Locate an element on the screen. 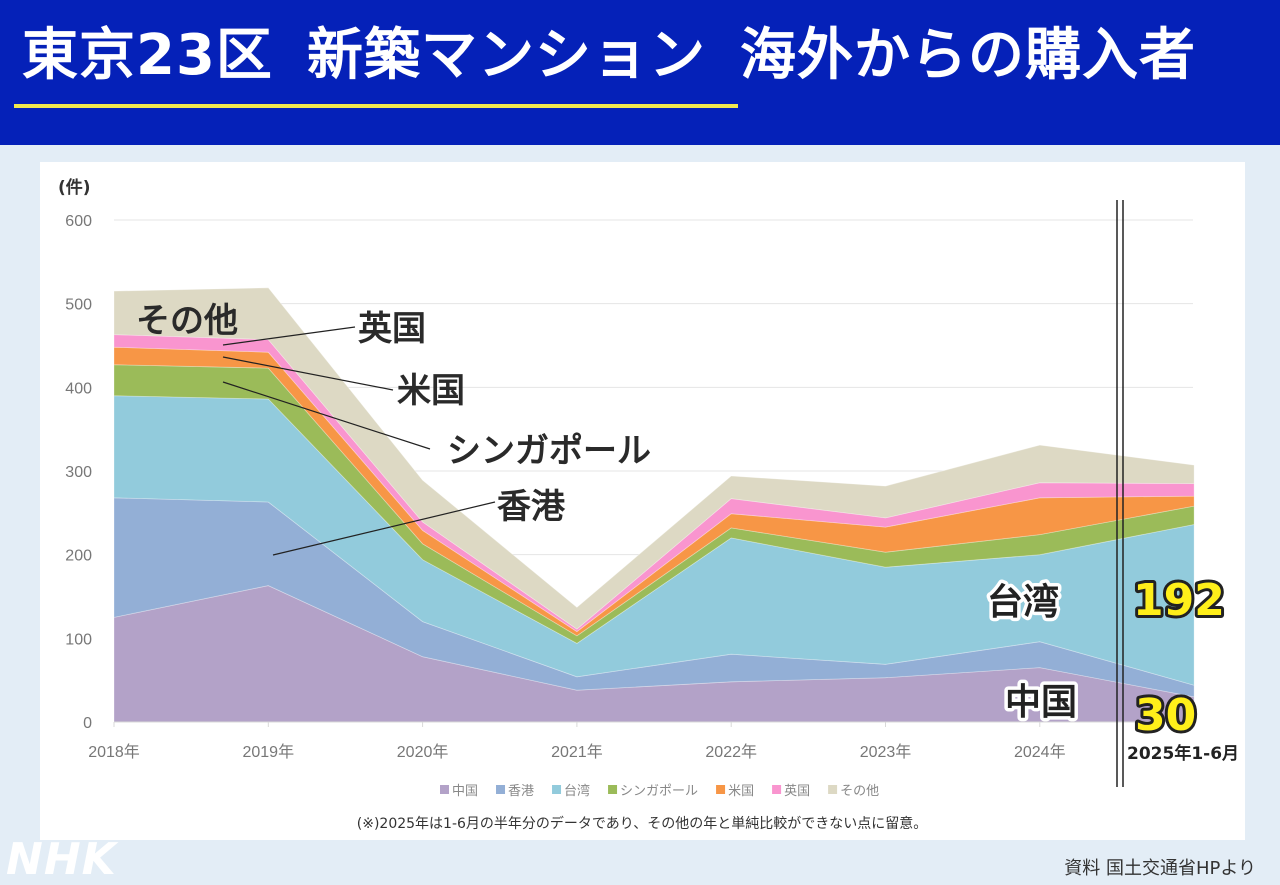  legend-label: 米国 is located at coordinates (741, 791).